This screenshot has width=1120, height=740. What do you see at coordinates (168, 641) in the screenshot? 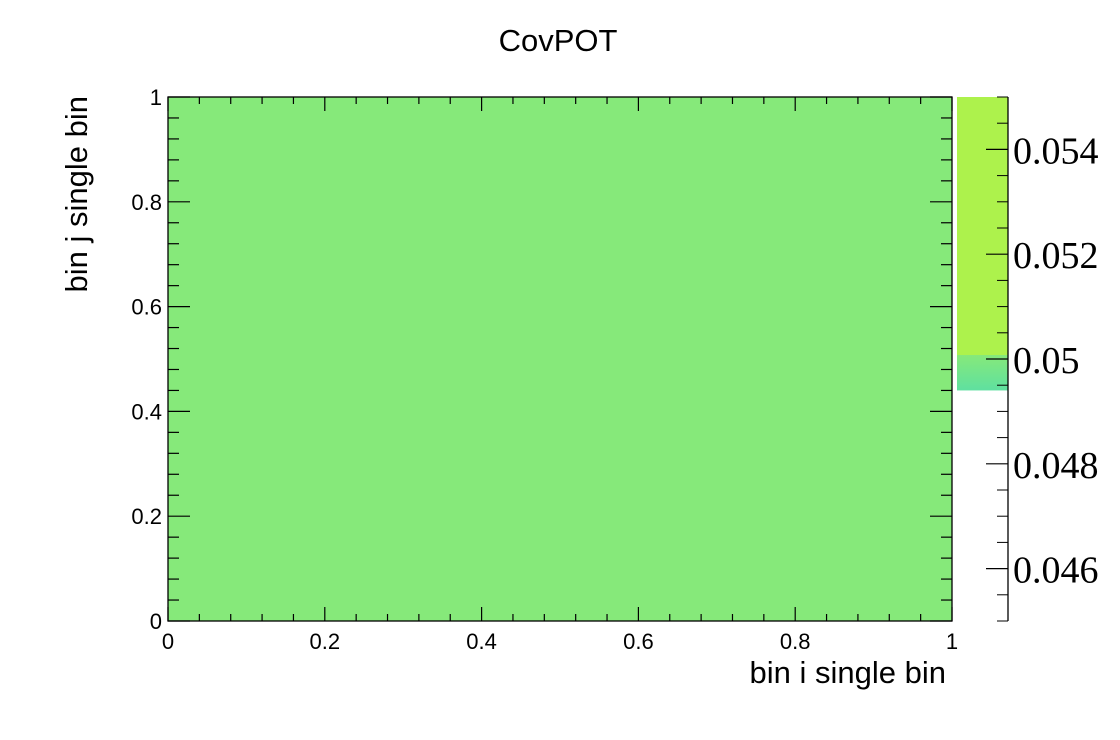
I see `x-tick-label: 0` at bounding box center [168, 641].